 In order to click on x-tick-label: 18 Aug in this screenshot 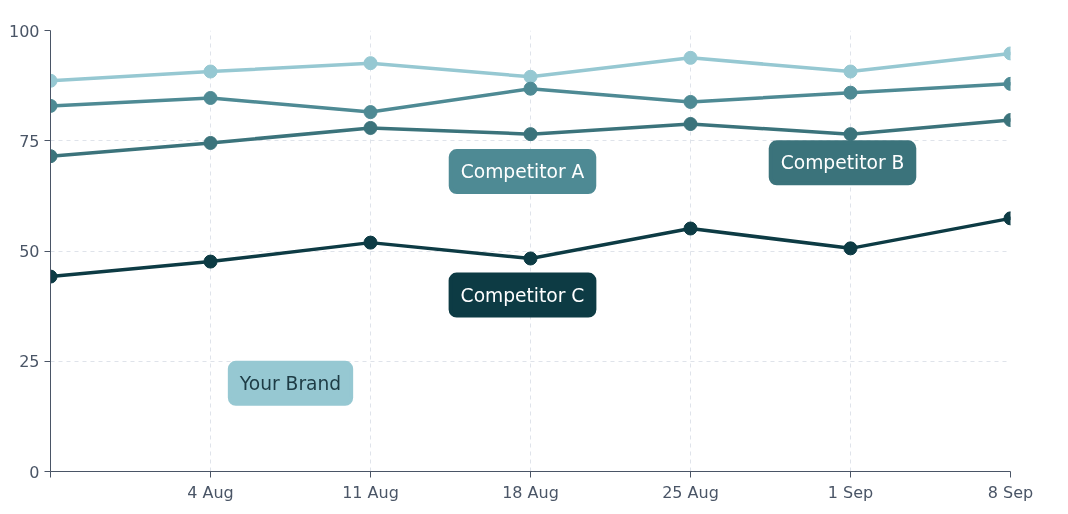, I will do `click(530, 492)`.